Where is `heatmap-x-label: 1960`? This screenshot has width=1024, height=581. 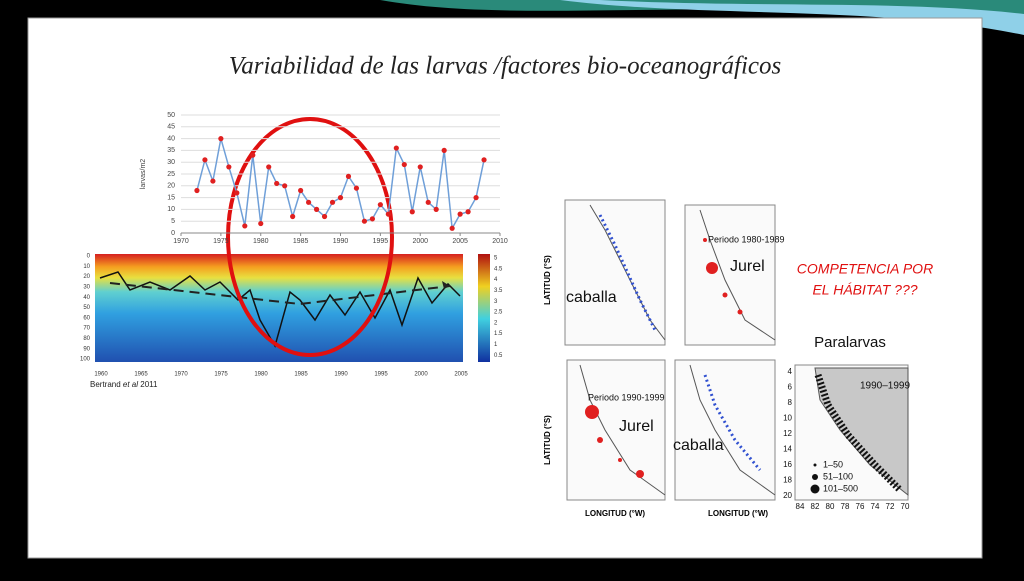
heatmap-x-label: 1960 is located at coordinates (101, 375).